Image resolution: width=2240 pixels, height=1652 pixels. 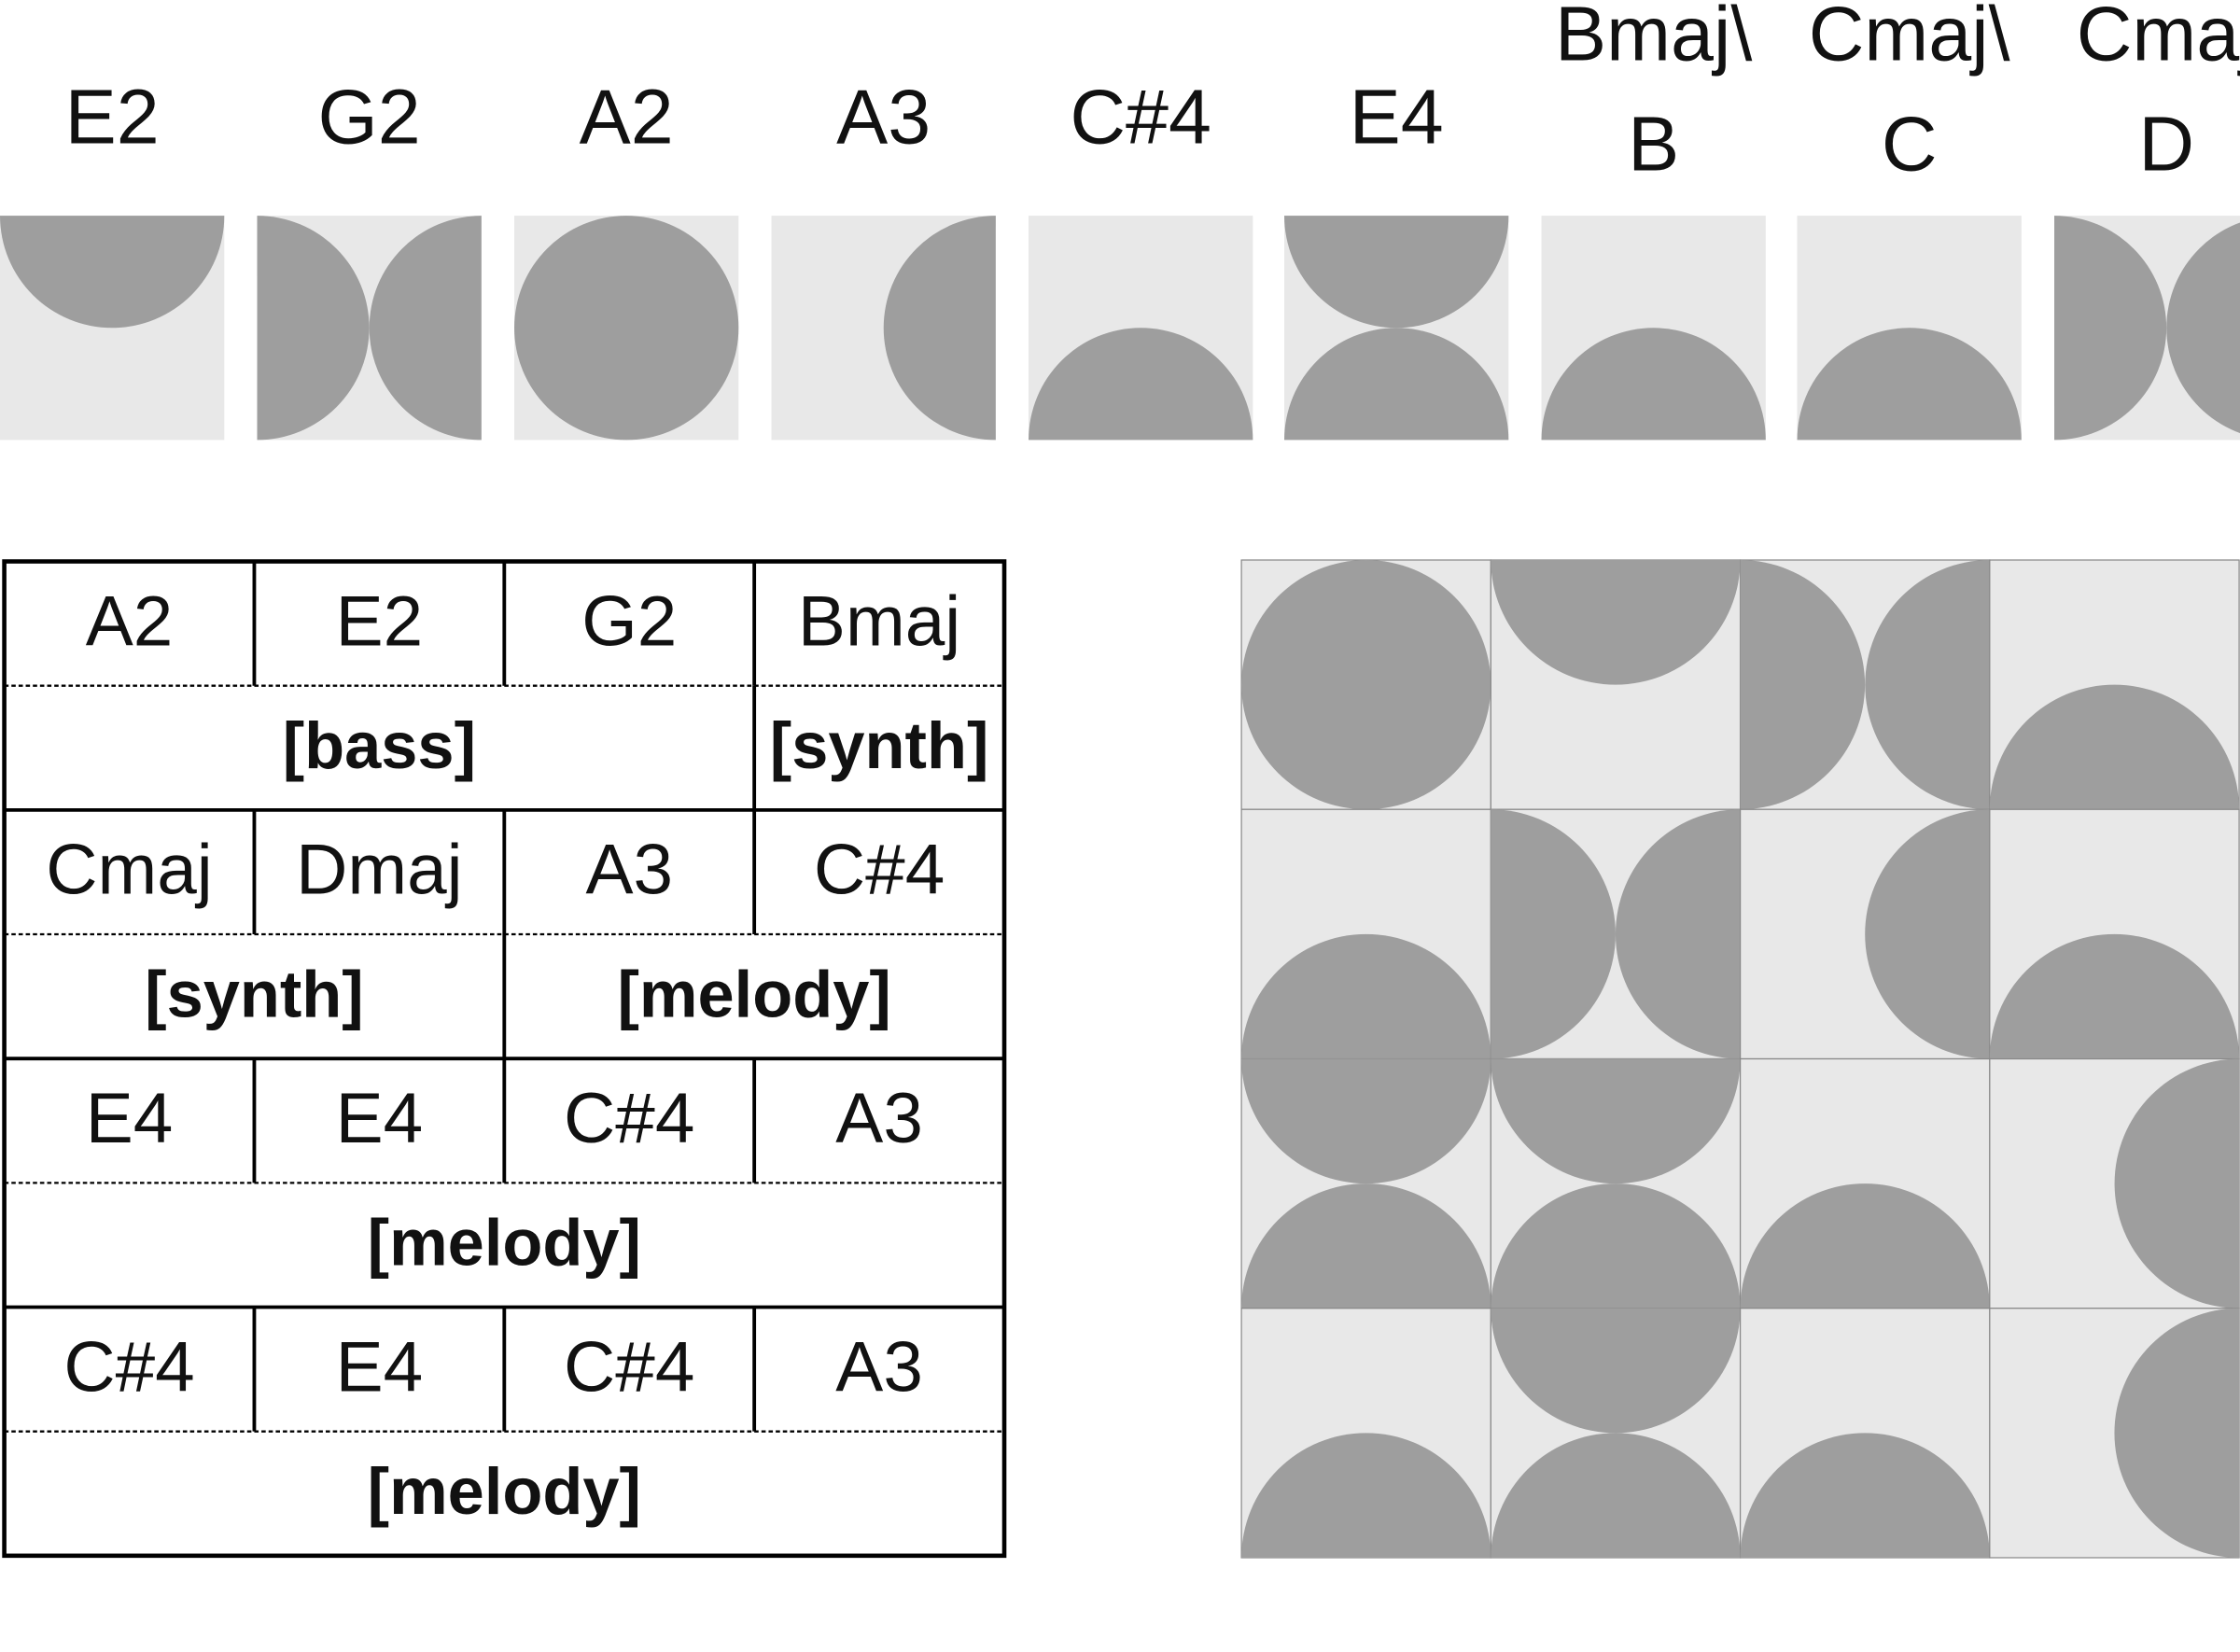 I want to click on legend-label: B, so click(x=1653, y=144).